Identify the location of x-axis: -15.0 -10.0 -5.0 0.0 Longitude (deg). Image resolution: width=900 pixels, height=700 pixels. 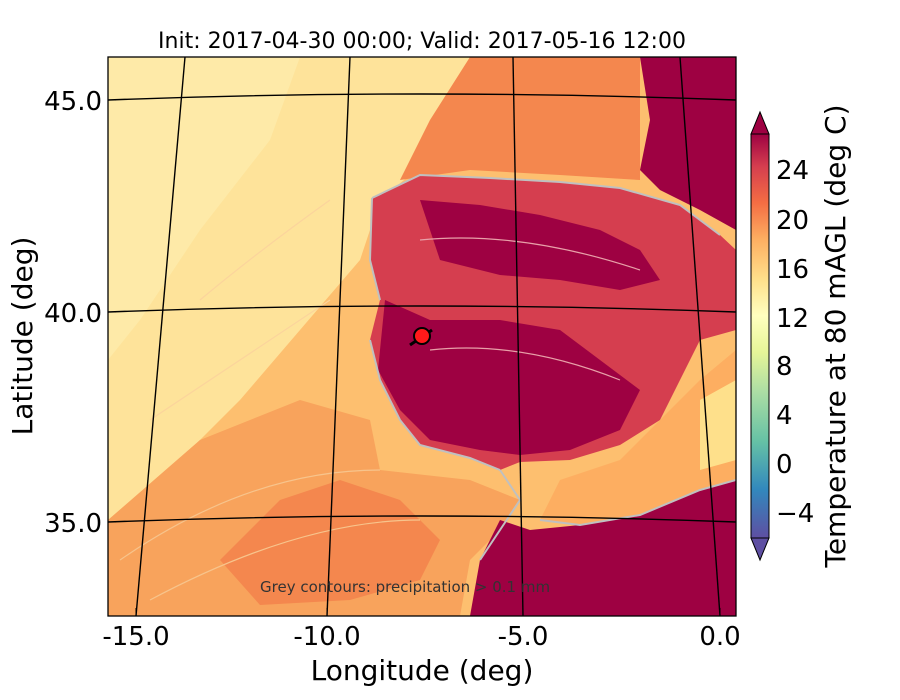
(421, 647).